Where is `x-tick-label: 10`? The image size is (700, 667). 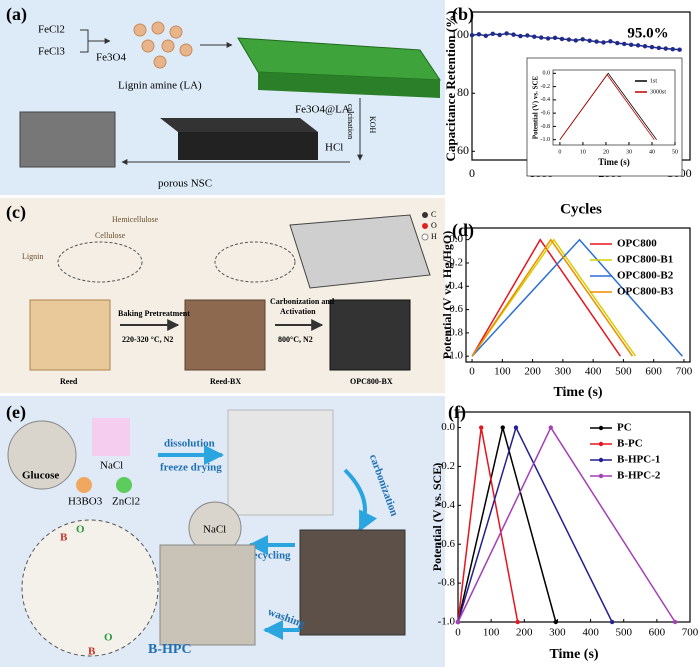 x-tick-label: 10 is located at coordinates (583, 152).